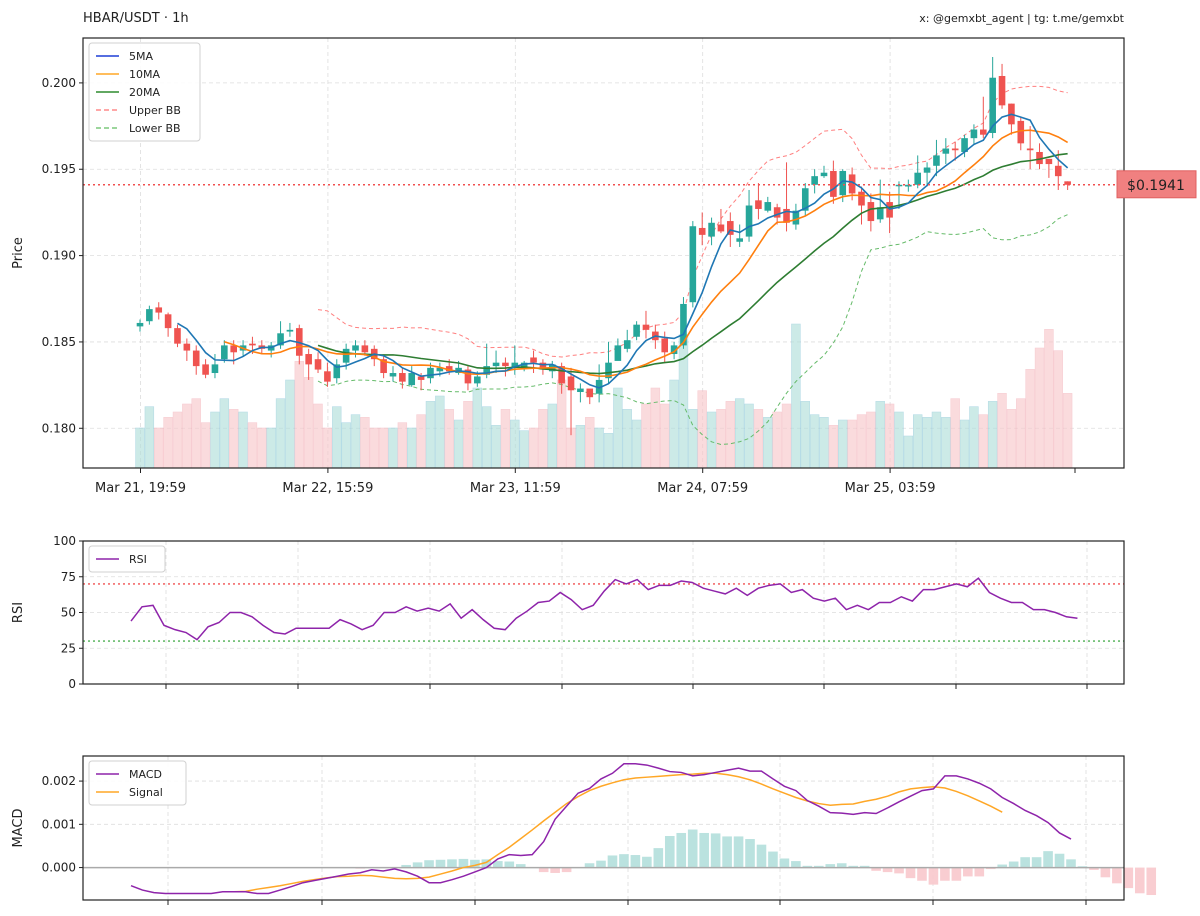 This screenshot has width=1200, height=916. What do you see at coordinates (145, 774) in the screenshot?
I see `legend-label: MACD` at bounding box center [145, 774].